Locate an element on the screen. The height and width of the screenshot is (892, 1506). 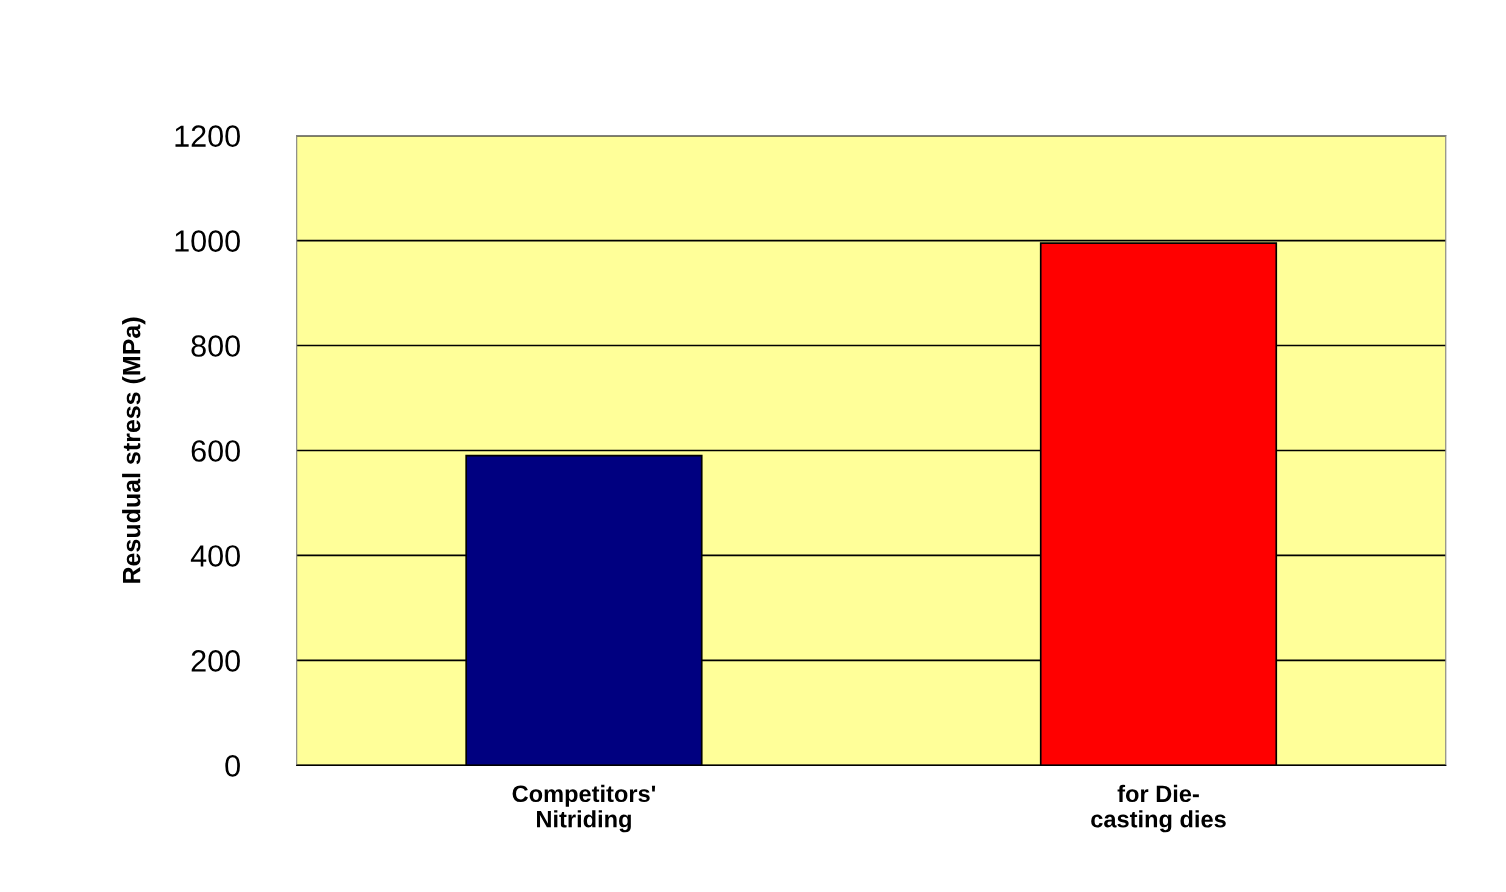
y-axis-title: Resudual stress (MPa) is located at coordinates (134, 450).